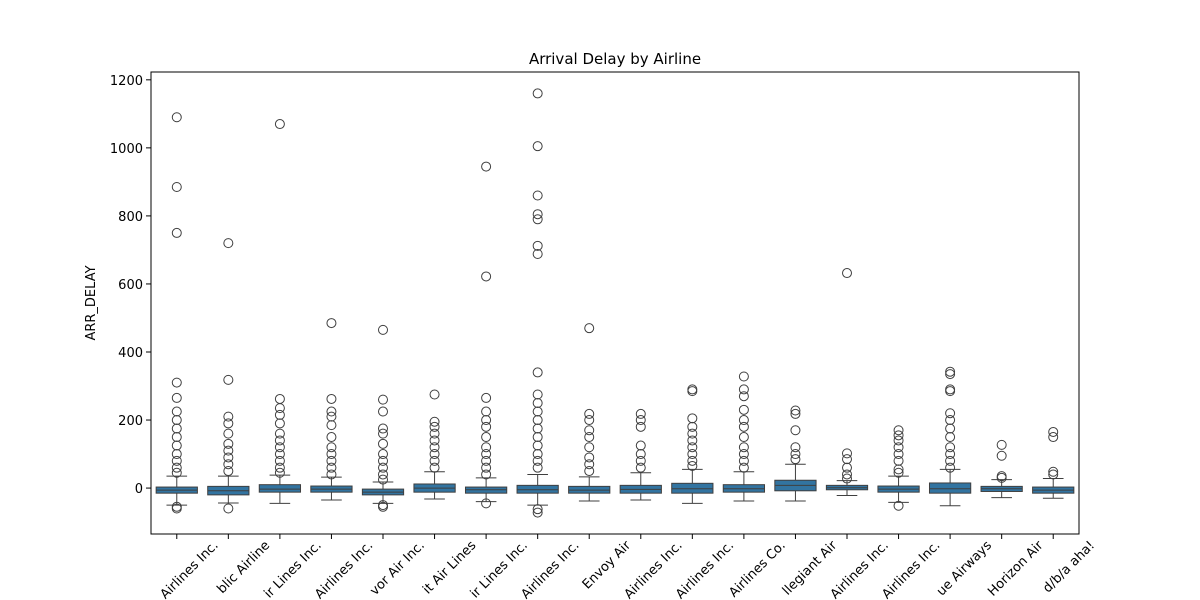 This screenshot has height=600, width=1200. I want to click on y-tick-label: 1200, so click(126, 81).